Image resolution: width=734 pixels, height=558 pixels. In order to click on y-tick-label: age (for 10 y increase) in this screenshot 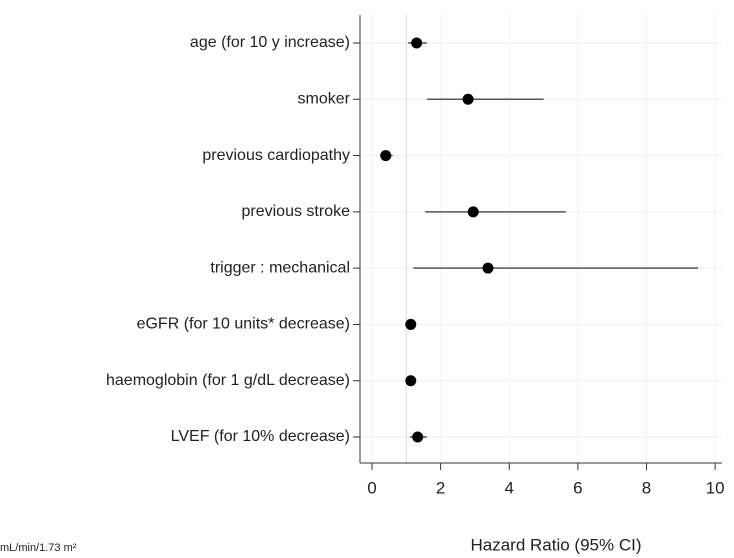, I will do `click(270, 42)`.